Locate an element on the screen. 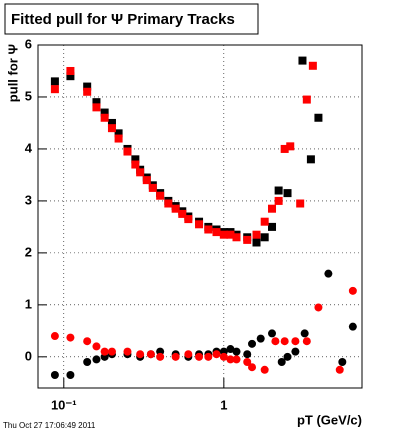 The width and height of the screenshot is (400, 433). y-tick-label: 1 is located at coordinates (28, 303).